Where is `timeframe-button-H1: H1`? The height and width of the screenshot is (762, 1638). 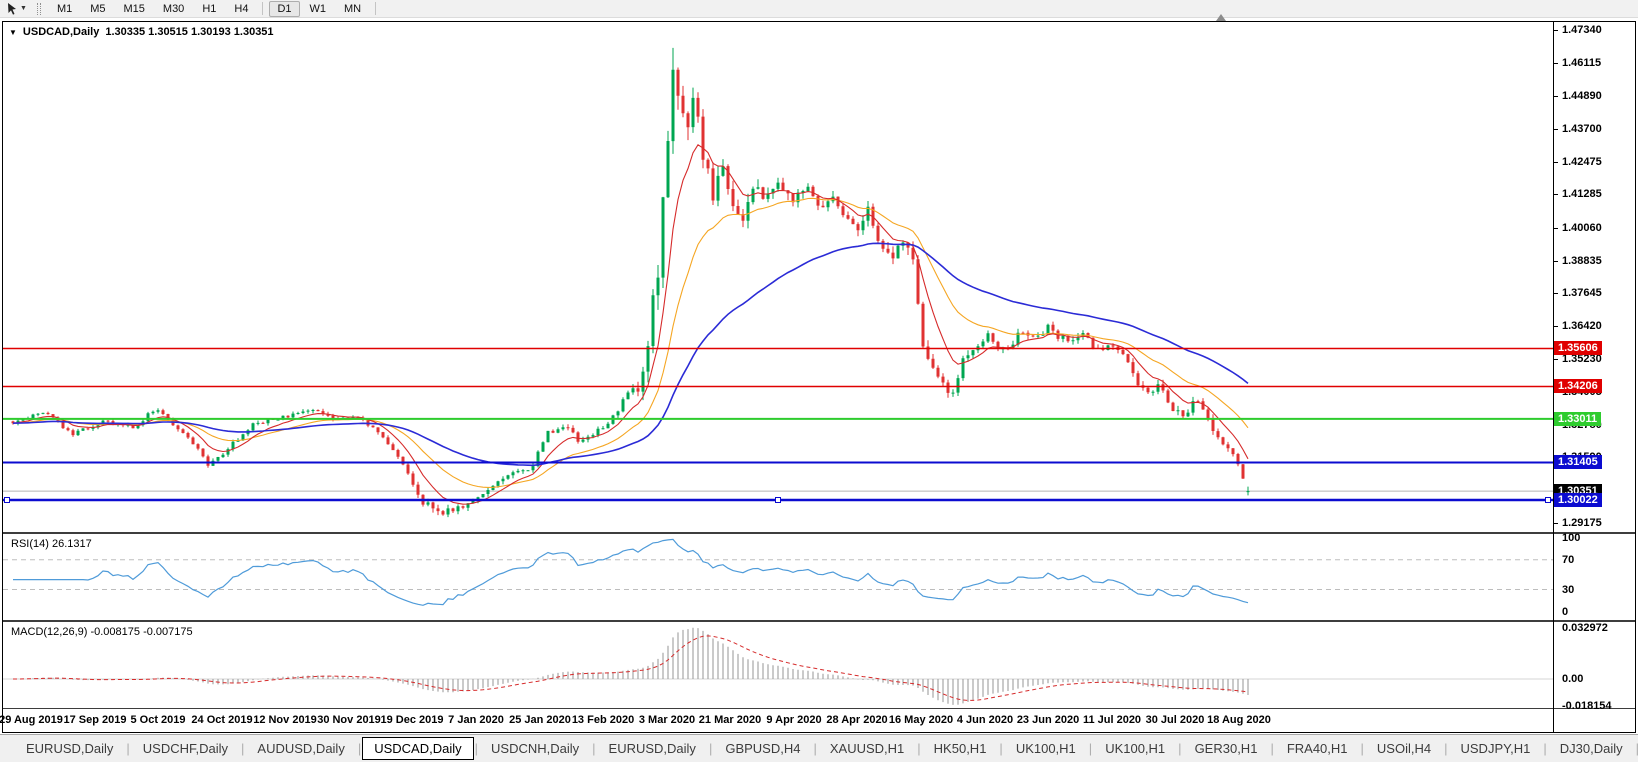
timeframe-button-H1: H1 is located at coordinates (209, 8).